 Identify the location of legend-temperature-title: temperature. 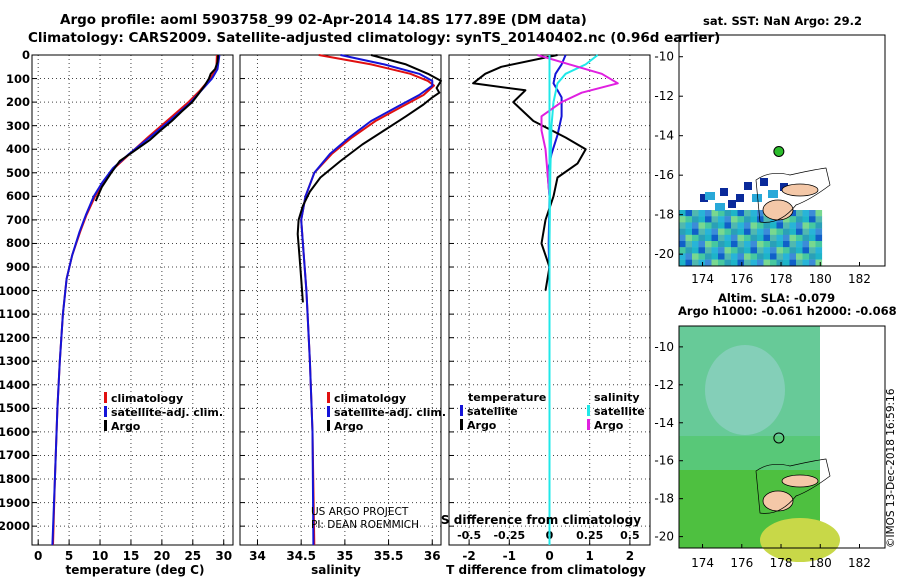
(507, 397).